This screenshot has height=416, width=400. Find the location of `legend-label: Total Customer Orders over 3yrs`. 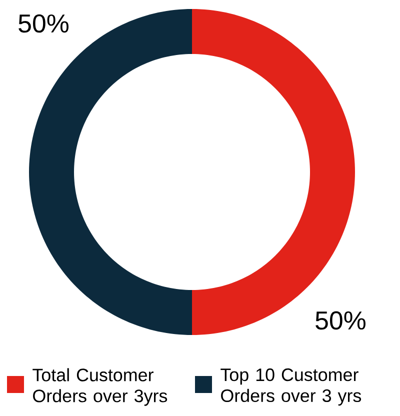

legend-label: Total Customer Orders over 3yrs is located at coordinates (100, 387).